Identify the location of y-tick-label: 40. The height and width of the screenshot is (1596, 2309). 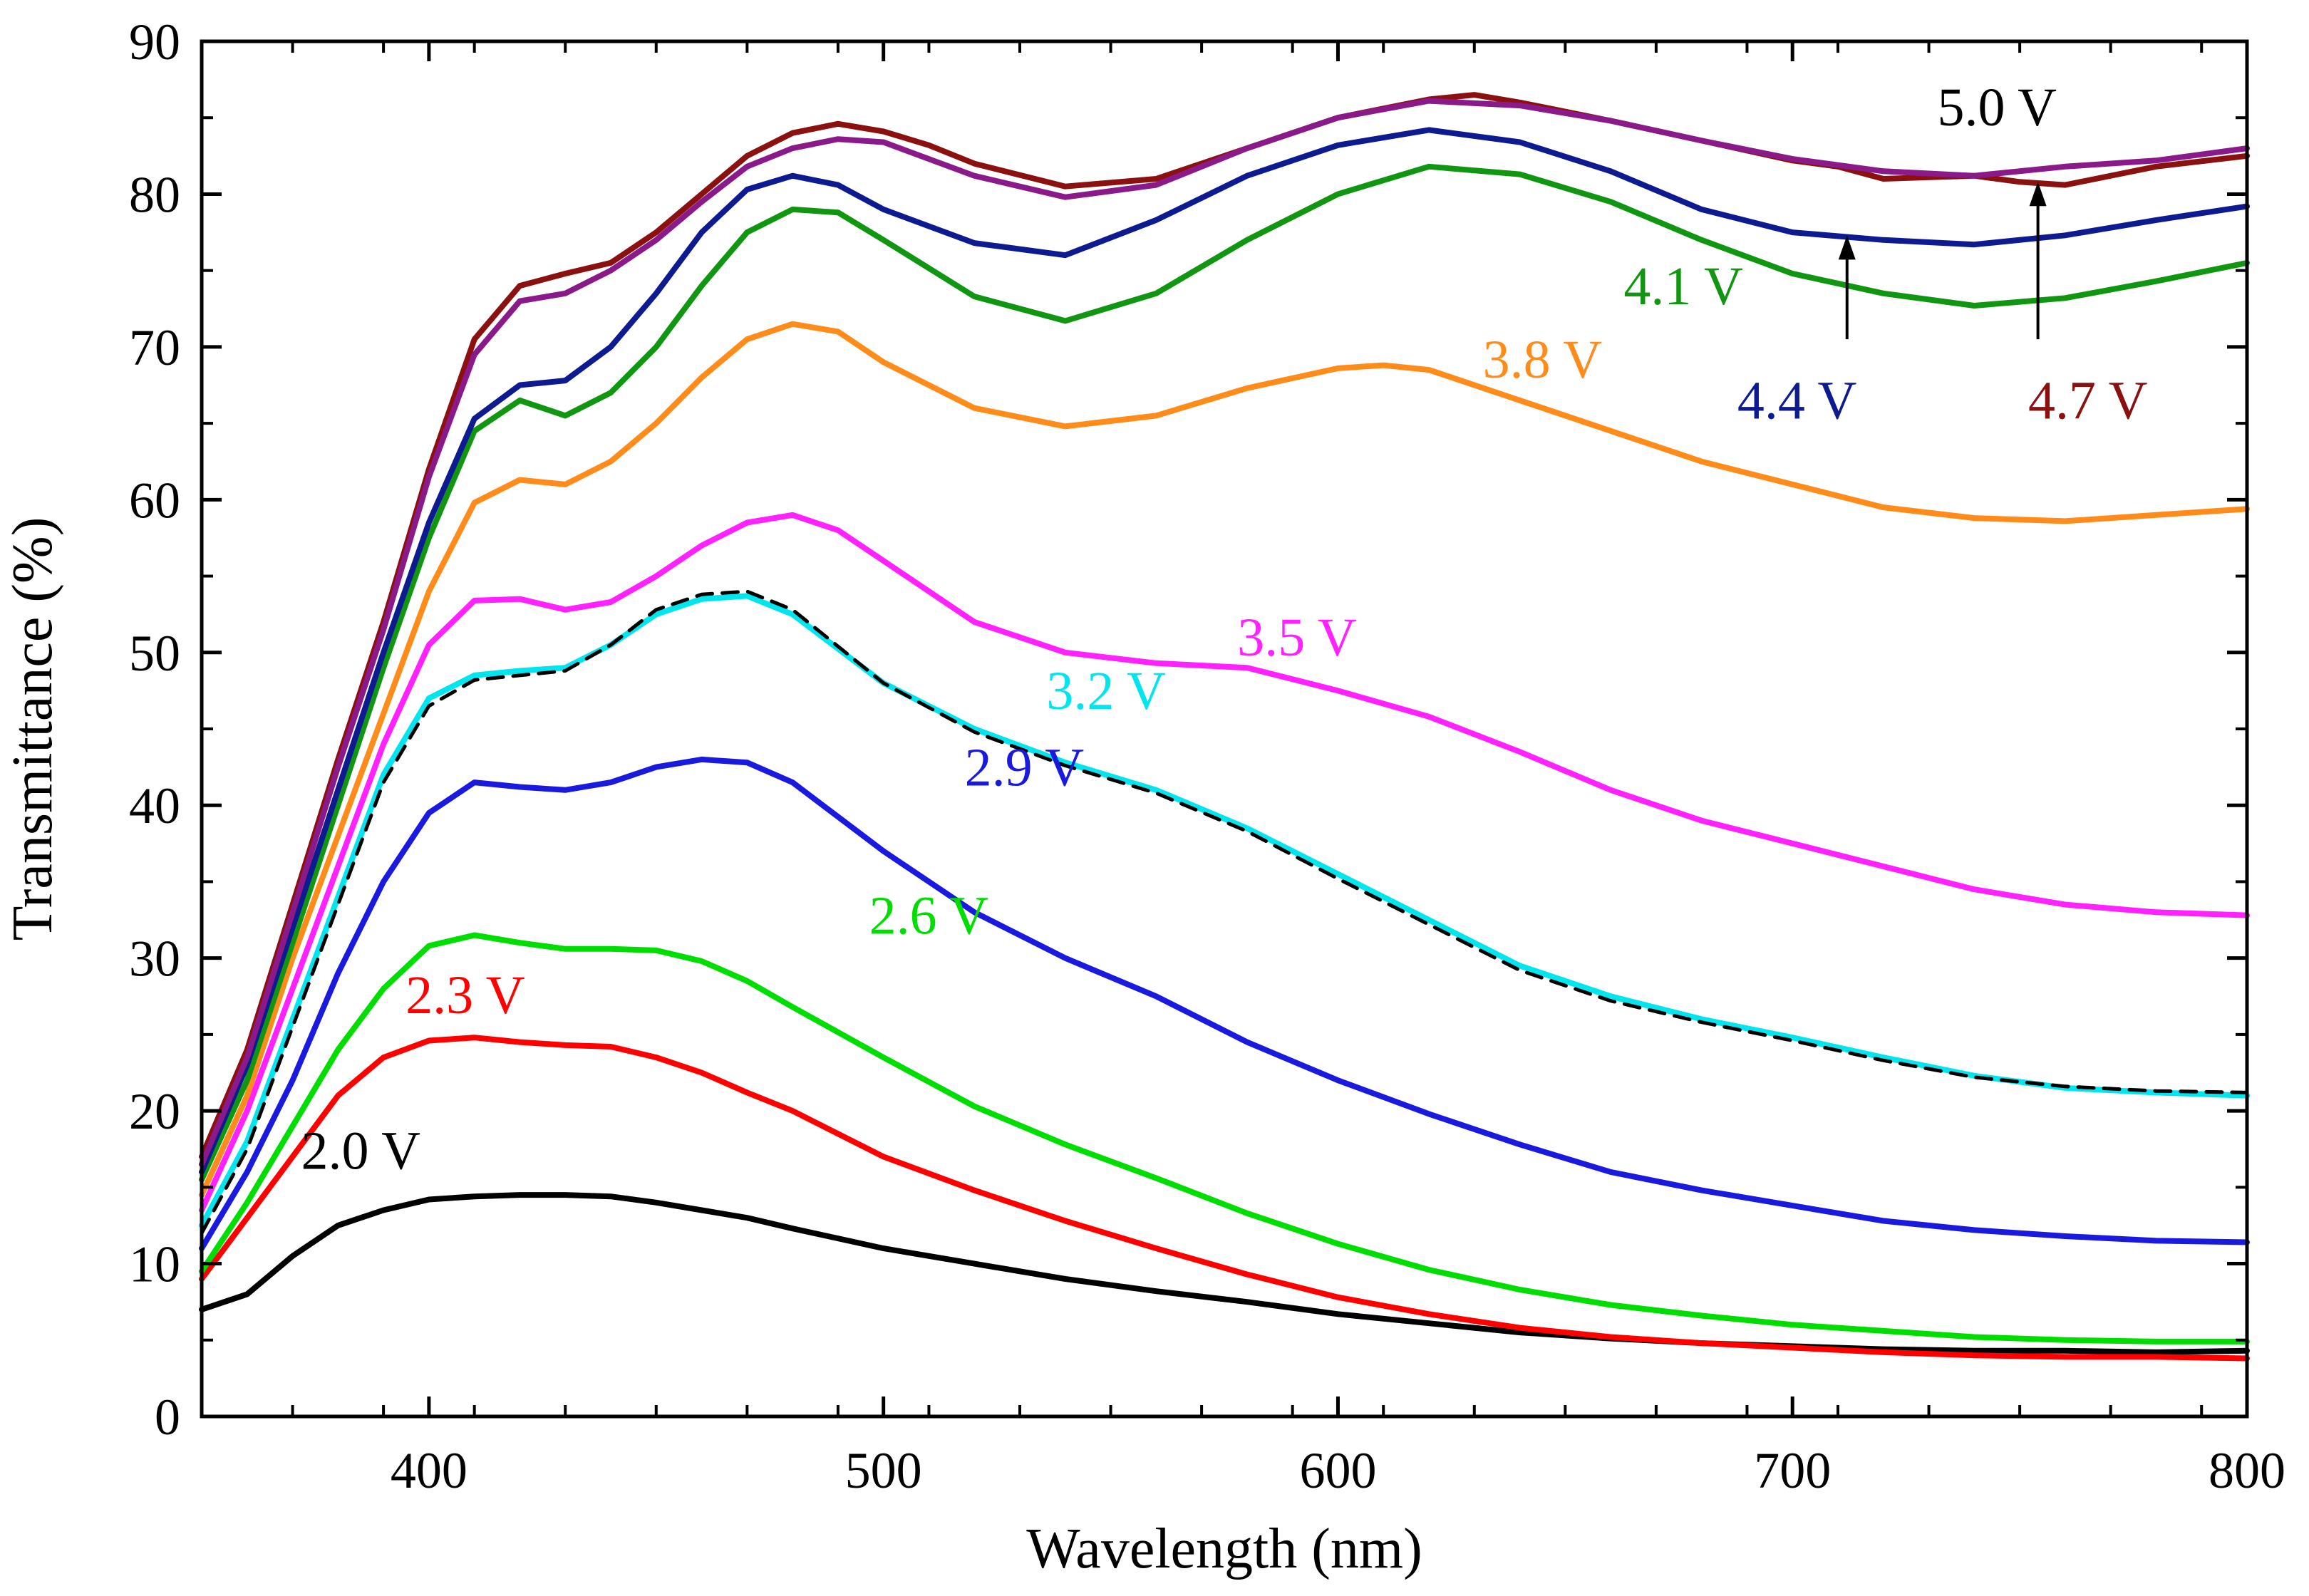
(154, 805).